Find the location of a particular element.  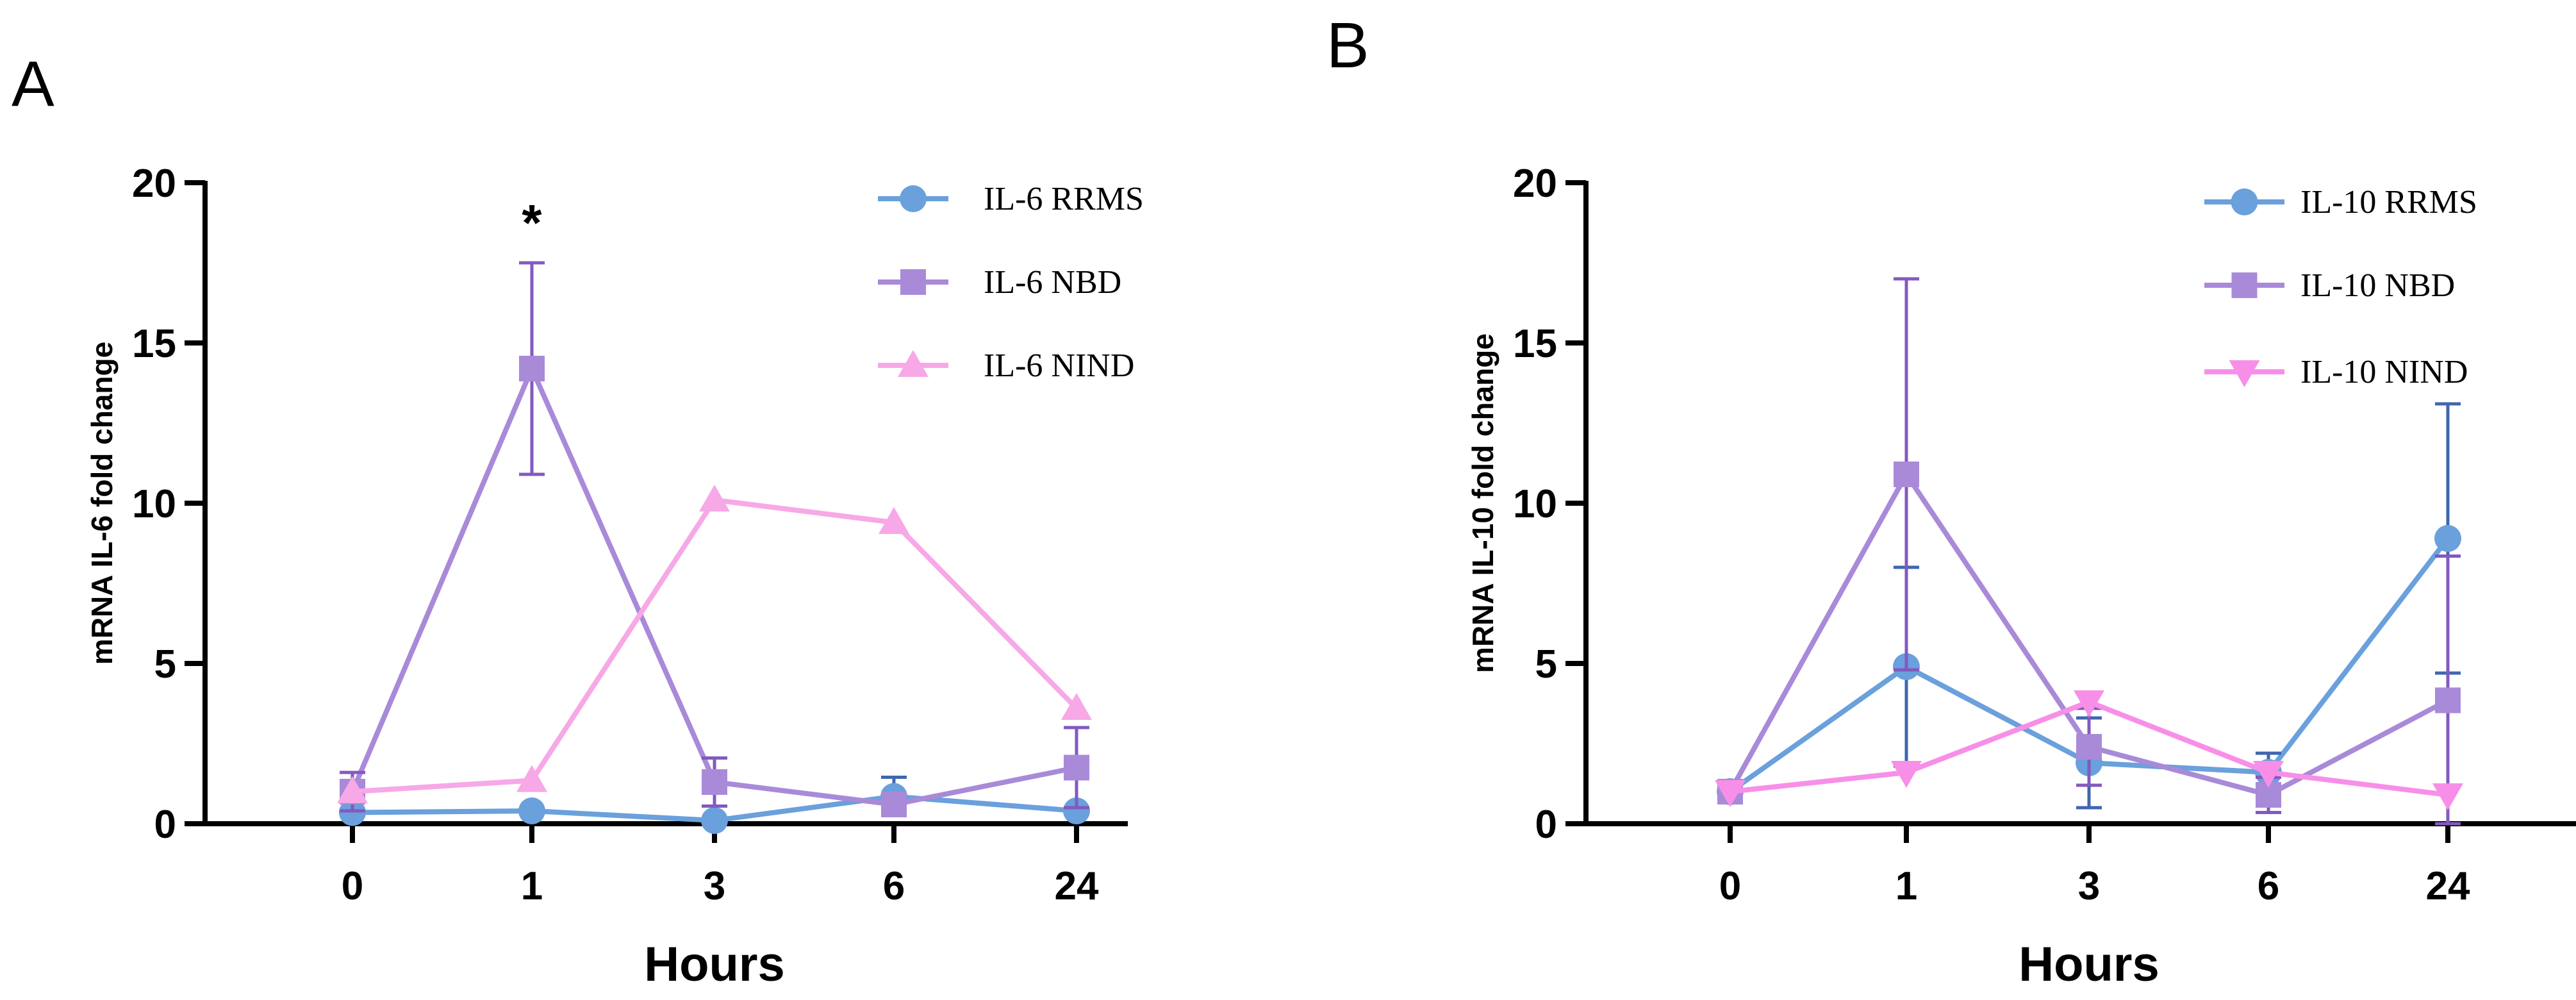

legend-label: IL-6 NIND is located at coordinates (1059, 366).